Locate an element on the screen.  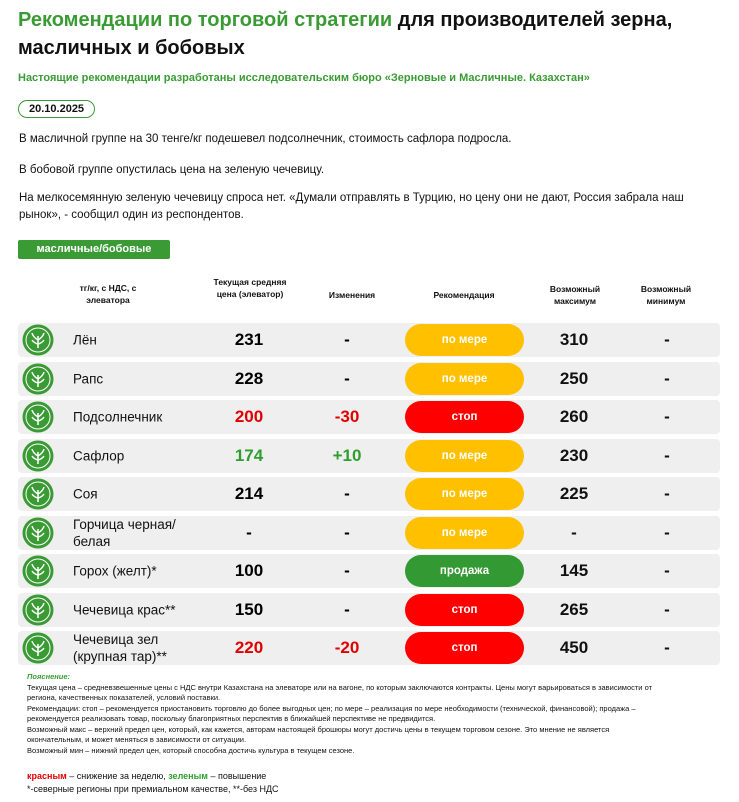
max-price: 310 is located at coordinates (574, 339).